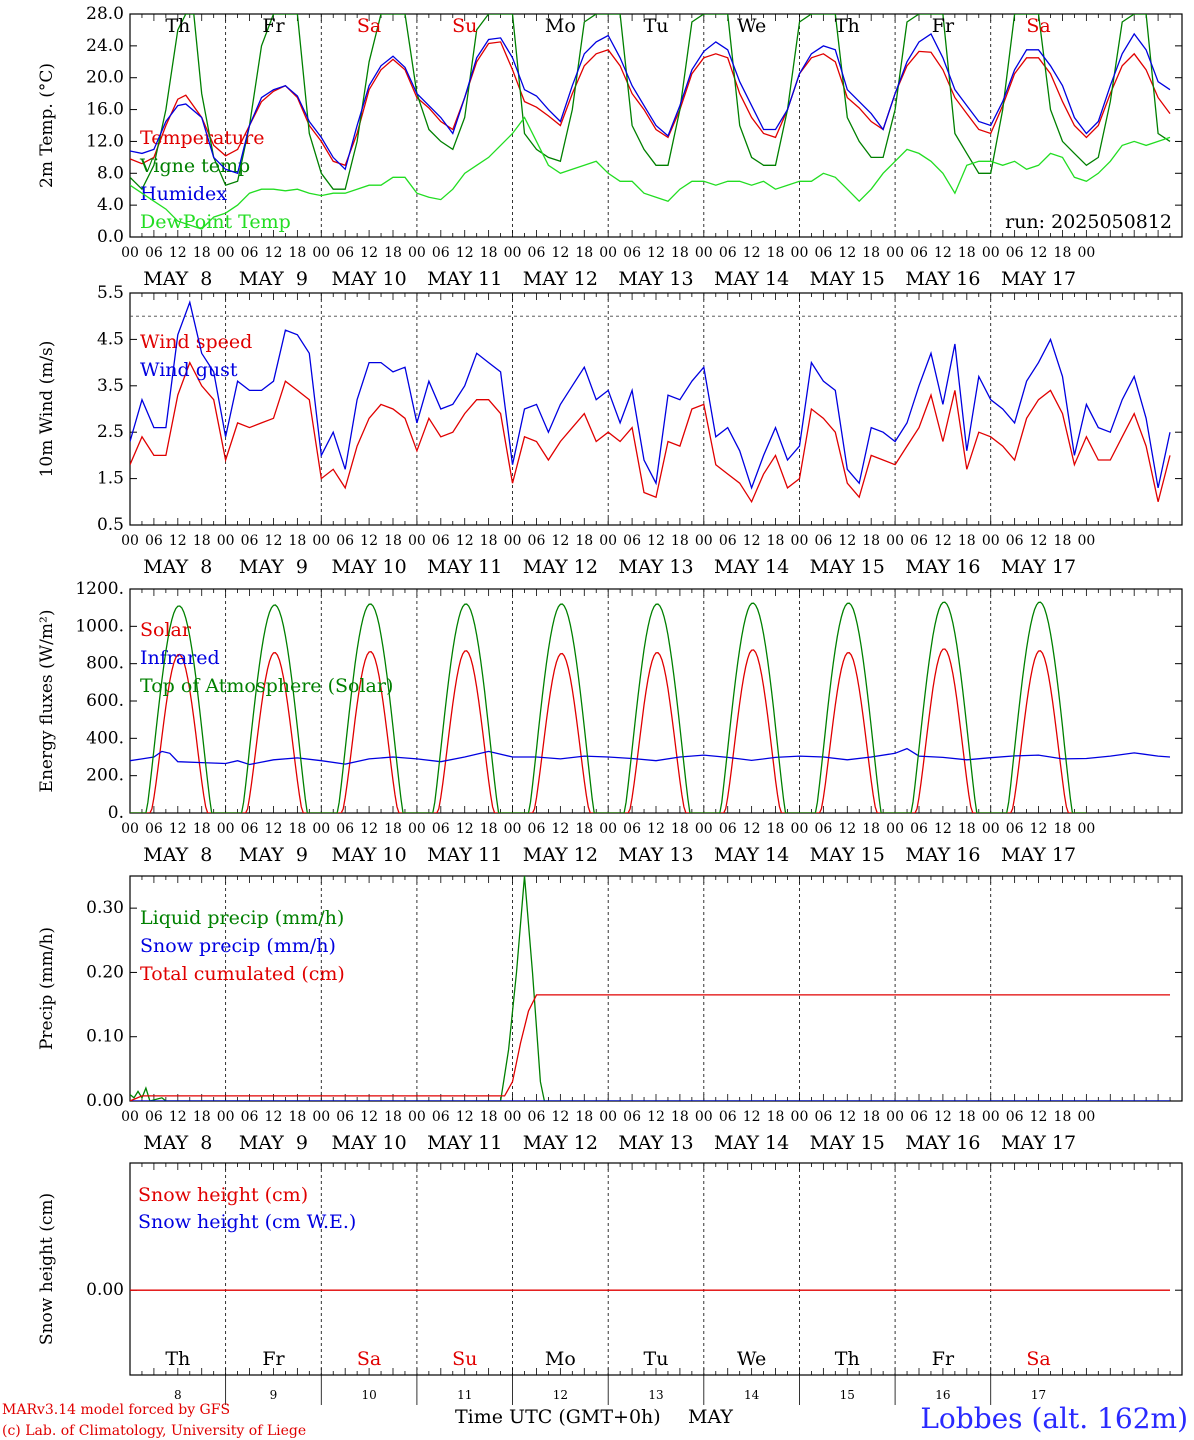 The height and width of the screenshot is (1440, 1194). What do you see at coordinates (1038, 1359) in the screenshot?
I see `day-name-label: Sa` at bounding box center [1038, 1359].